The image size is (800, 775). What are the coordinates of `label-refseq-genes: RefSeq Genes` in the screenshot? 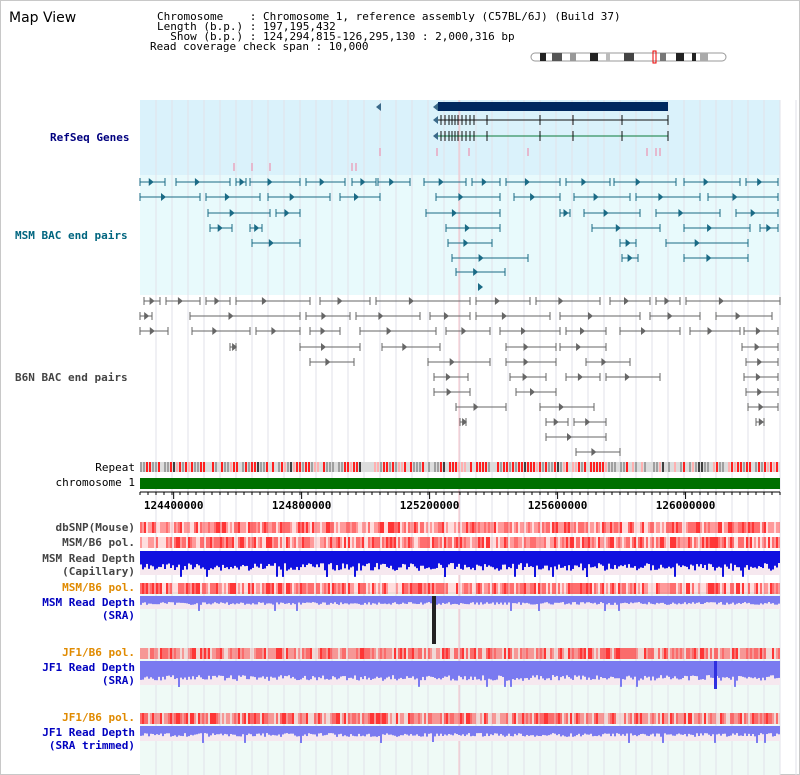 It's located at (90, 137).